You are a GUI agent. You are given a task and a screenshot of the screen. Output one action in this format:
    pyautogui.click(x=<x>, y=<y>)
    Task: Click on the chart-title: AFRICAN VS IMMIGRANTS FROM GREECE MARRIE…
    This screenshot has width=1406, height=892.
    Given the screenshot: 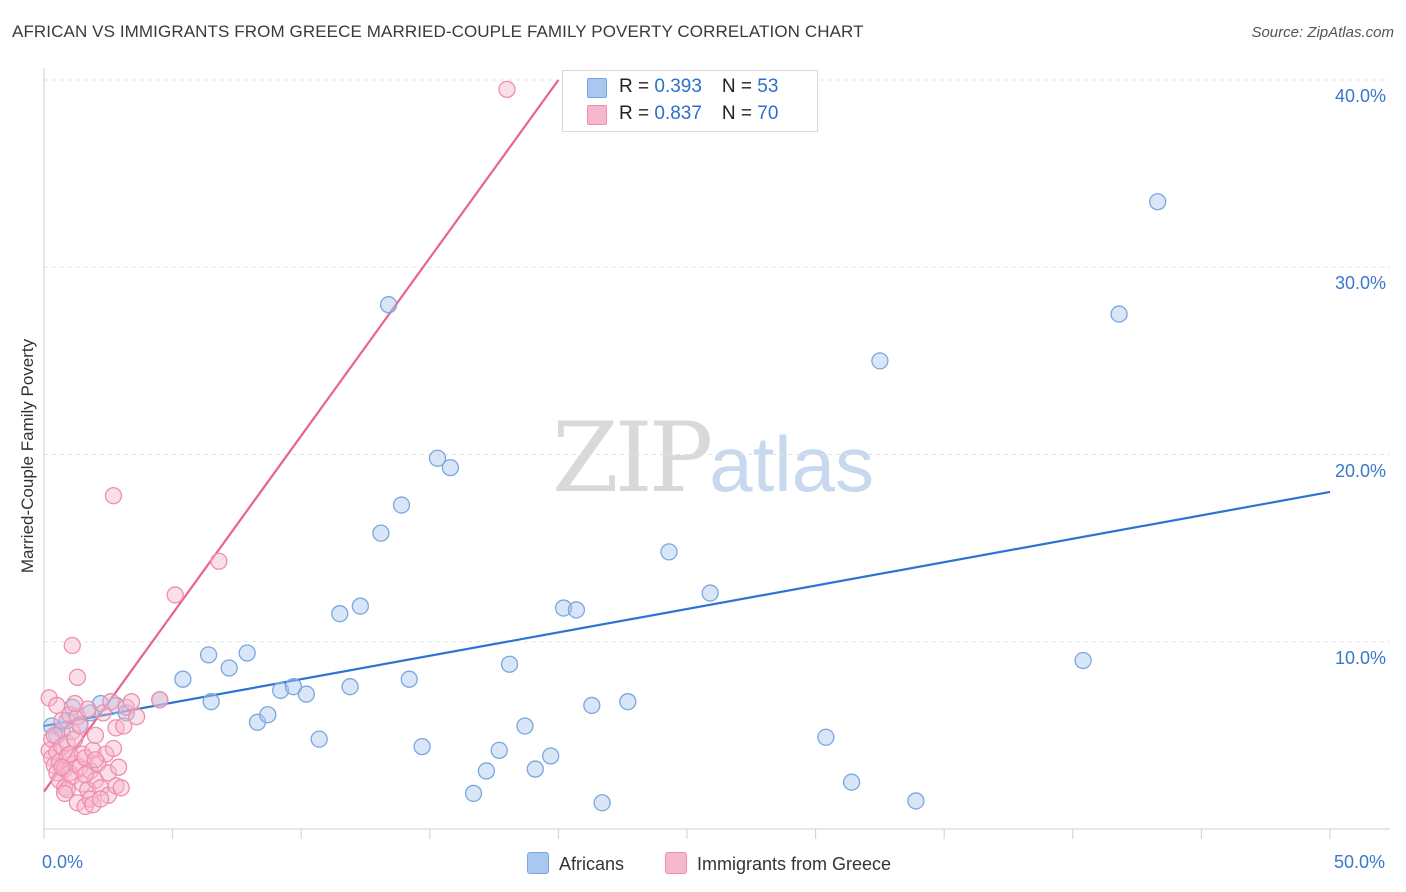 What is the action you would take?
    pyautogui.click(x=438, y=31)
    